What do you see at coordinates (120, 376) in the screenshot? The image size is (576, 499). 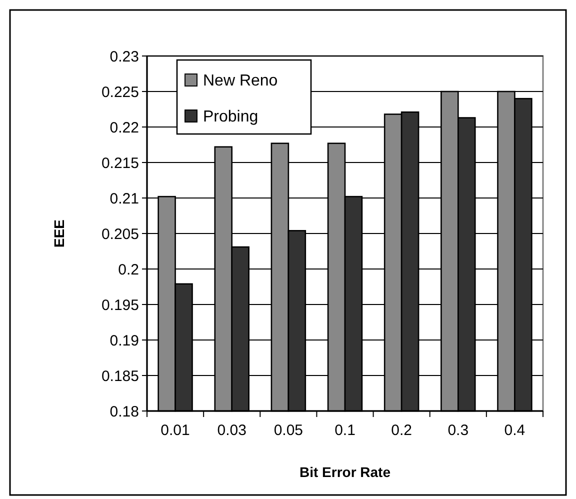 I see `y-tick-label: 0.185` at bounding box center [120, 376].